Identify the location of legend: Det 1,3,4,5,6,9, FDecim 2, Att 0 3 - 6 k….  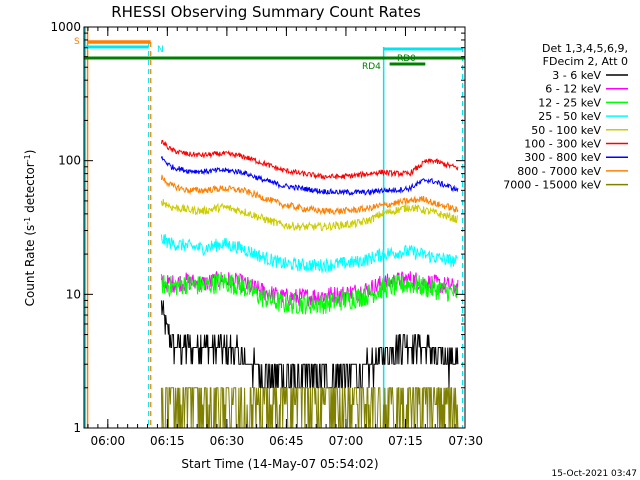
(565, 117).